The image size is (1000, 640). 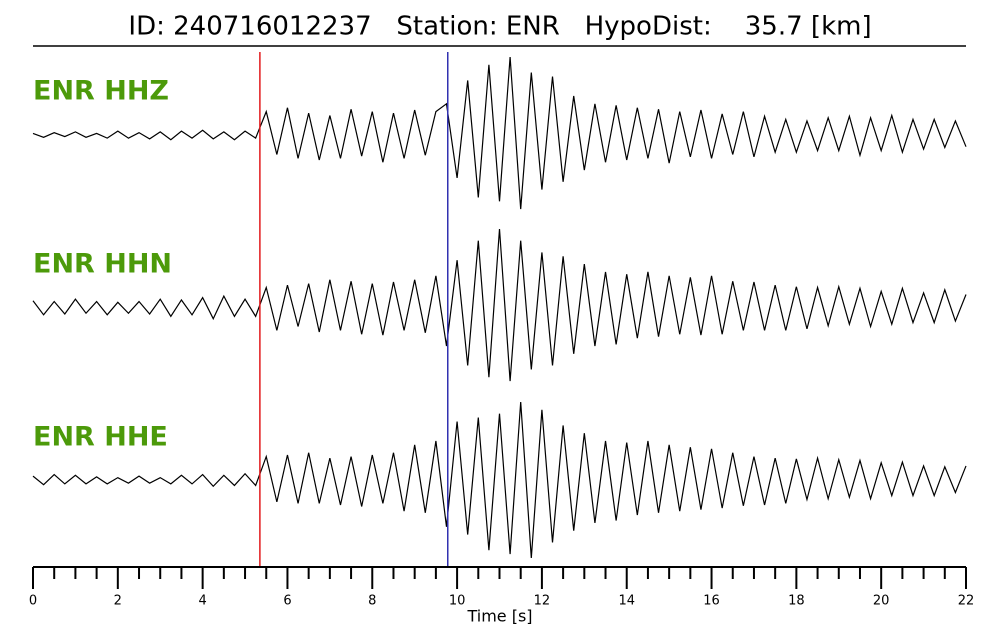 What do you see at coordinates (100, 437) in the screenshot?
I see `trace-label: ENR HHE` at bounding box center [100, 437].